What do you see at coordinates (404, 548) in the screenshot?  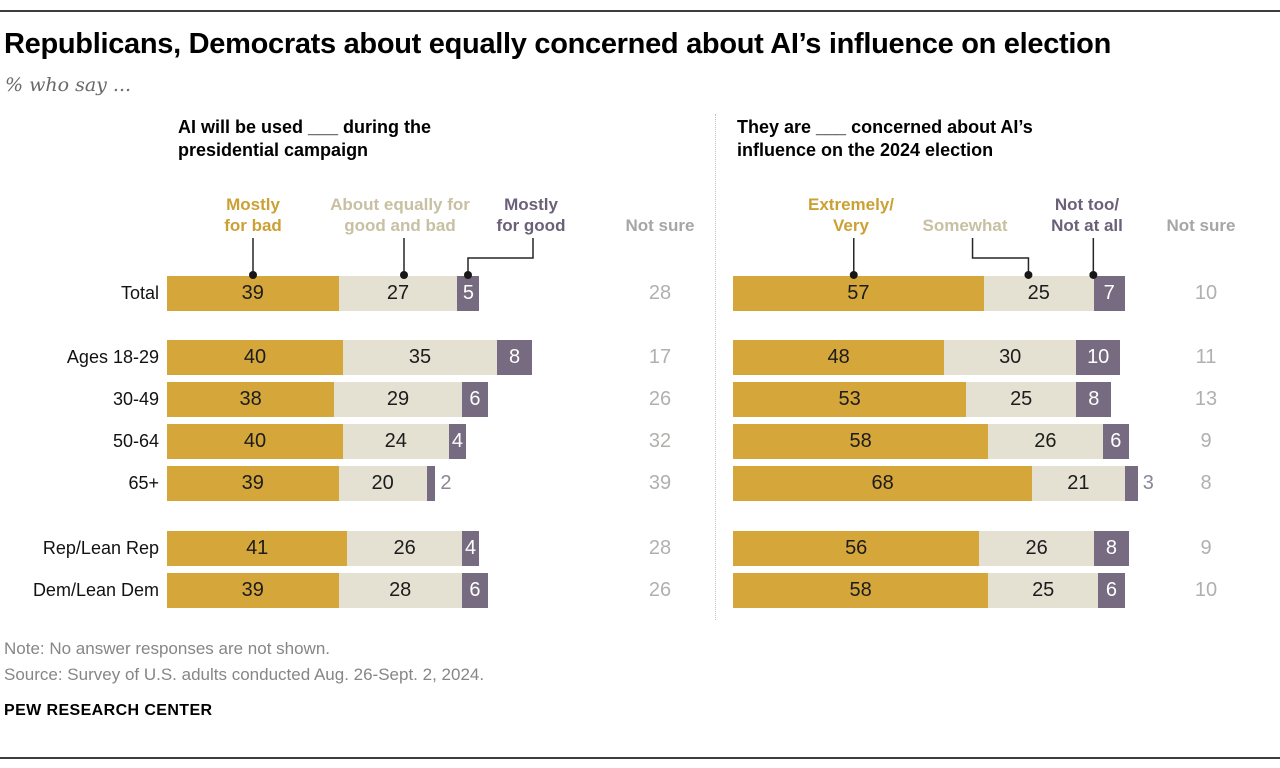 I see `segment-about-equally: 26` at bounding box center [404, 548].